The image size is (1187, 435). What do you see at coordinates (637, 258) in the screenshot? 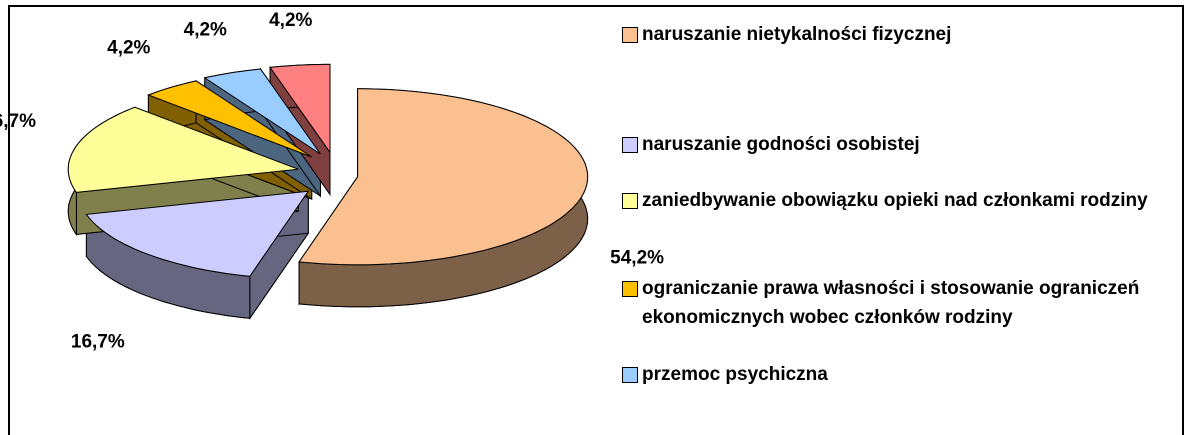
I see `data-label: 54,2%` at bounding box center [637, 258].